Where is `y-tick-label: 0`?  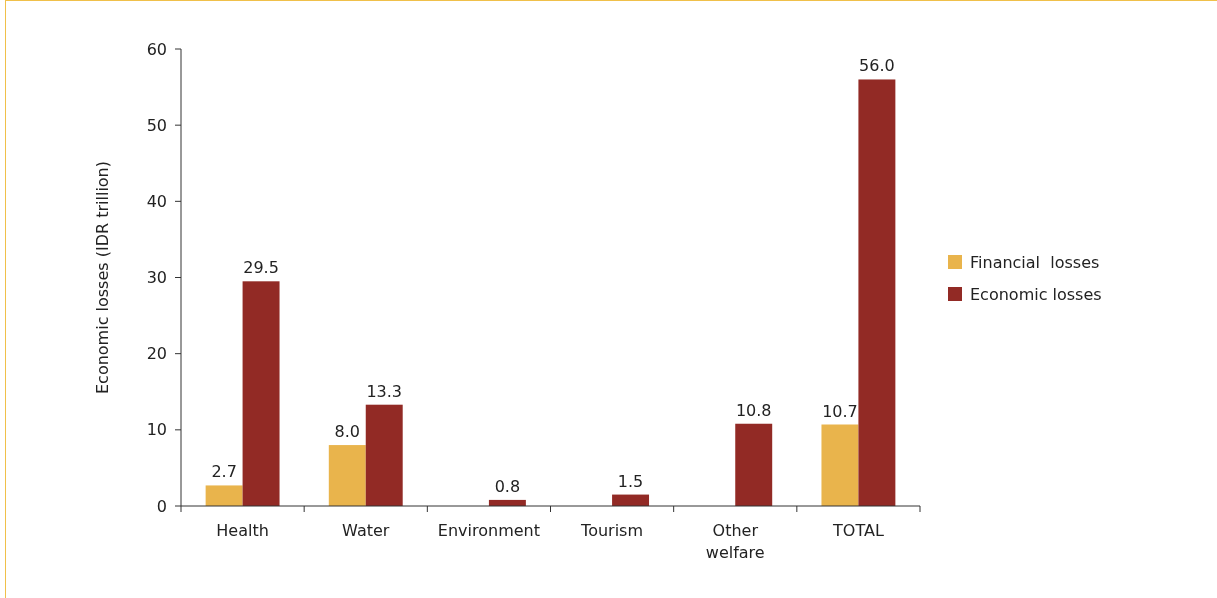
y-tick-label: 0 is located at coordinates (161, 506).